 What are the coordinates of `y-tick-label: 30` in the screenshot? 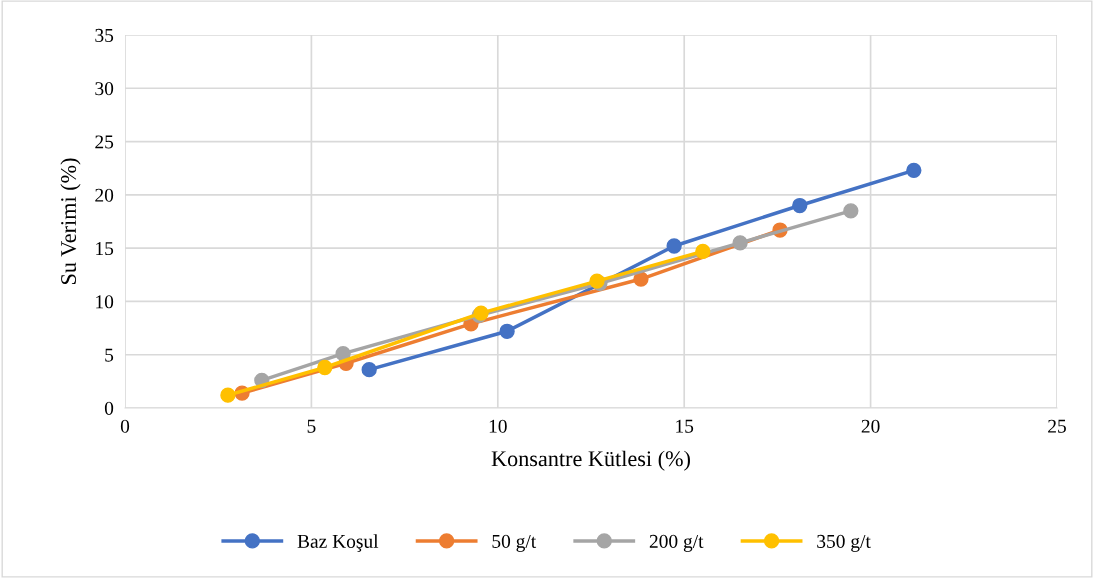 It's located at (104, 89).